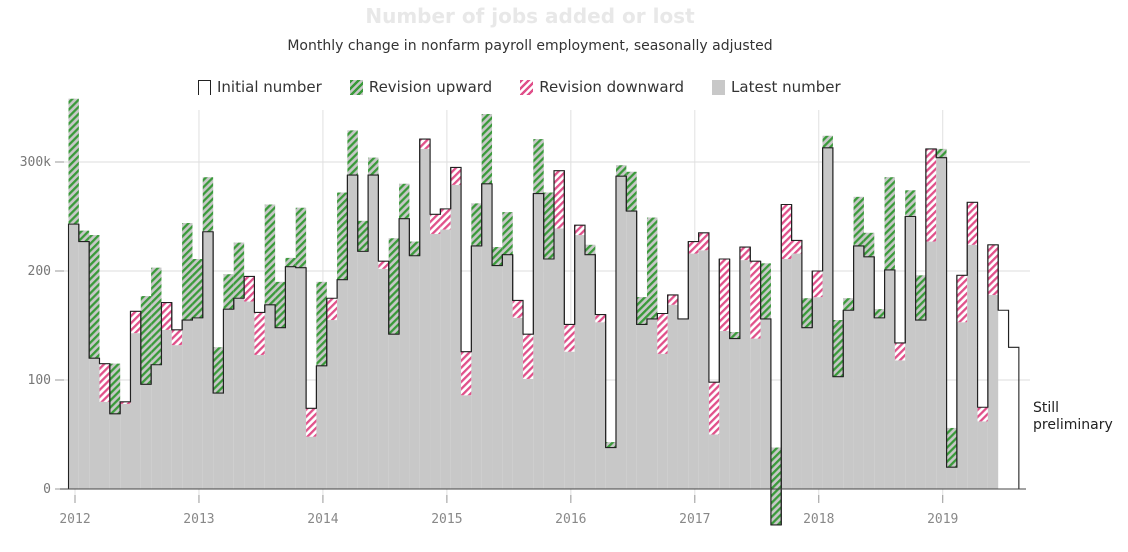 Image resolution: width=1128 pixels, height=552 pixels. I want to click on x-tick-label: 2012, so click(74, 519).